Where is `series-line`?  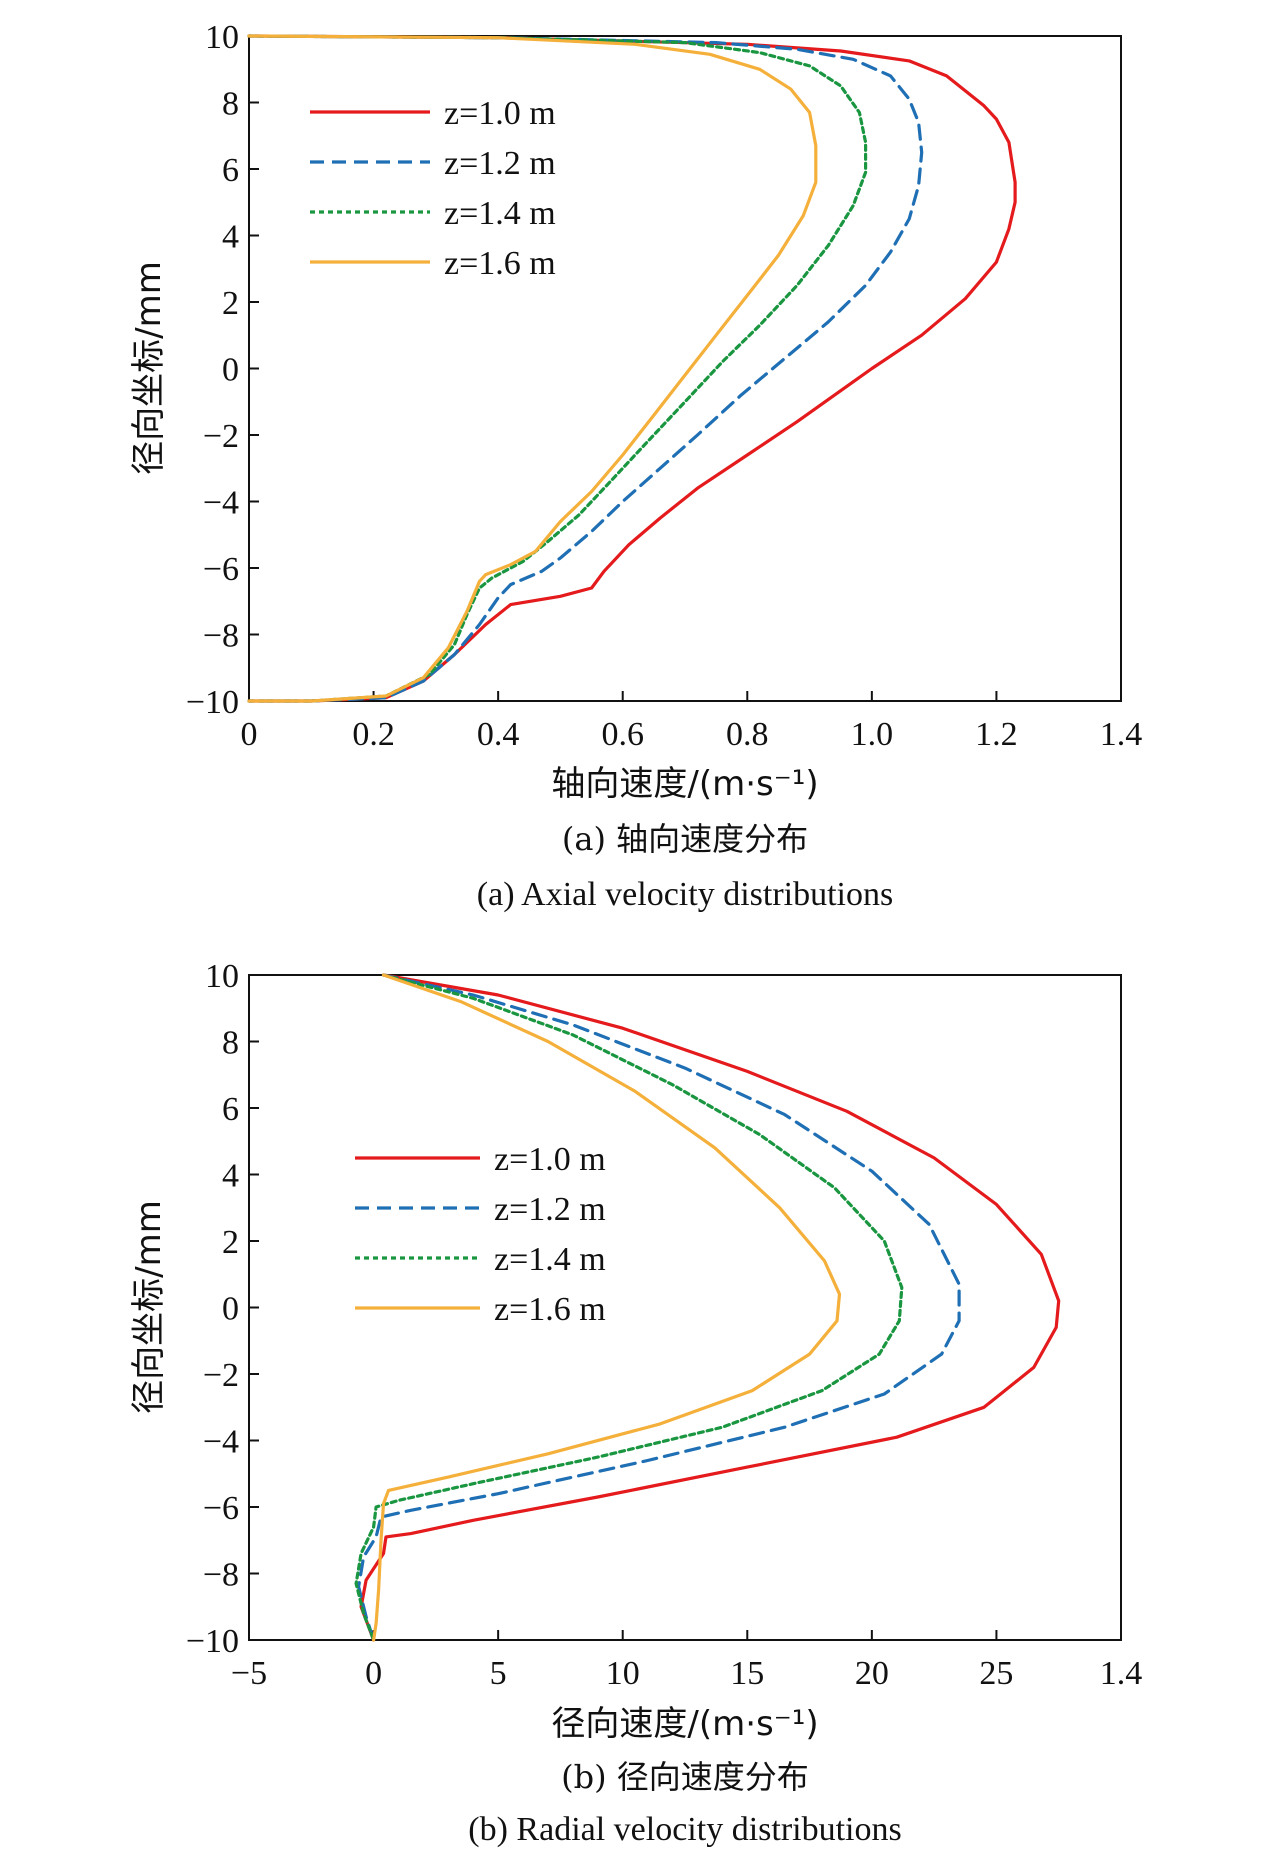 series-line is located at coordinates (607, 1307).